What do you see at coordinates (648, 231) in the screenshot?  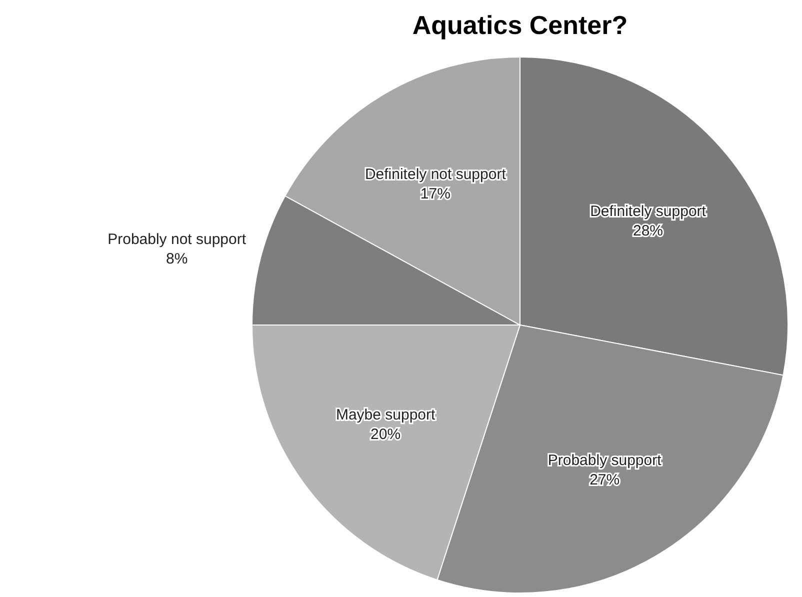 I see `data-label: 28%` at bounding box center [648, 231].